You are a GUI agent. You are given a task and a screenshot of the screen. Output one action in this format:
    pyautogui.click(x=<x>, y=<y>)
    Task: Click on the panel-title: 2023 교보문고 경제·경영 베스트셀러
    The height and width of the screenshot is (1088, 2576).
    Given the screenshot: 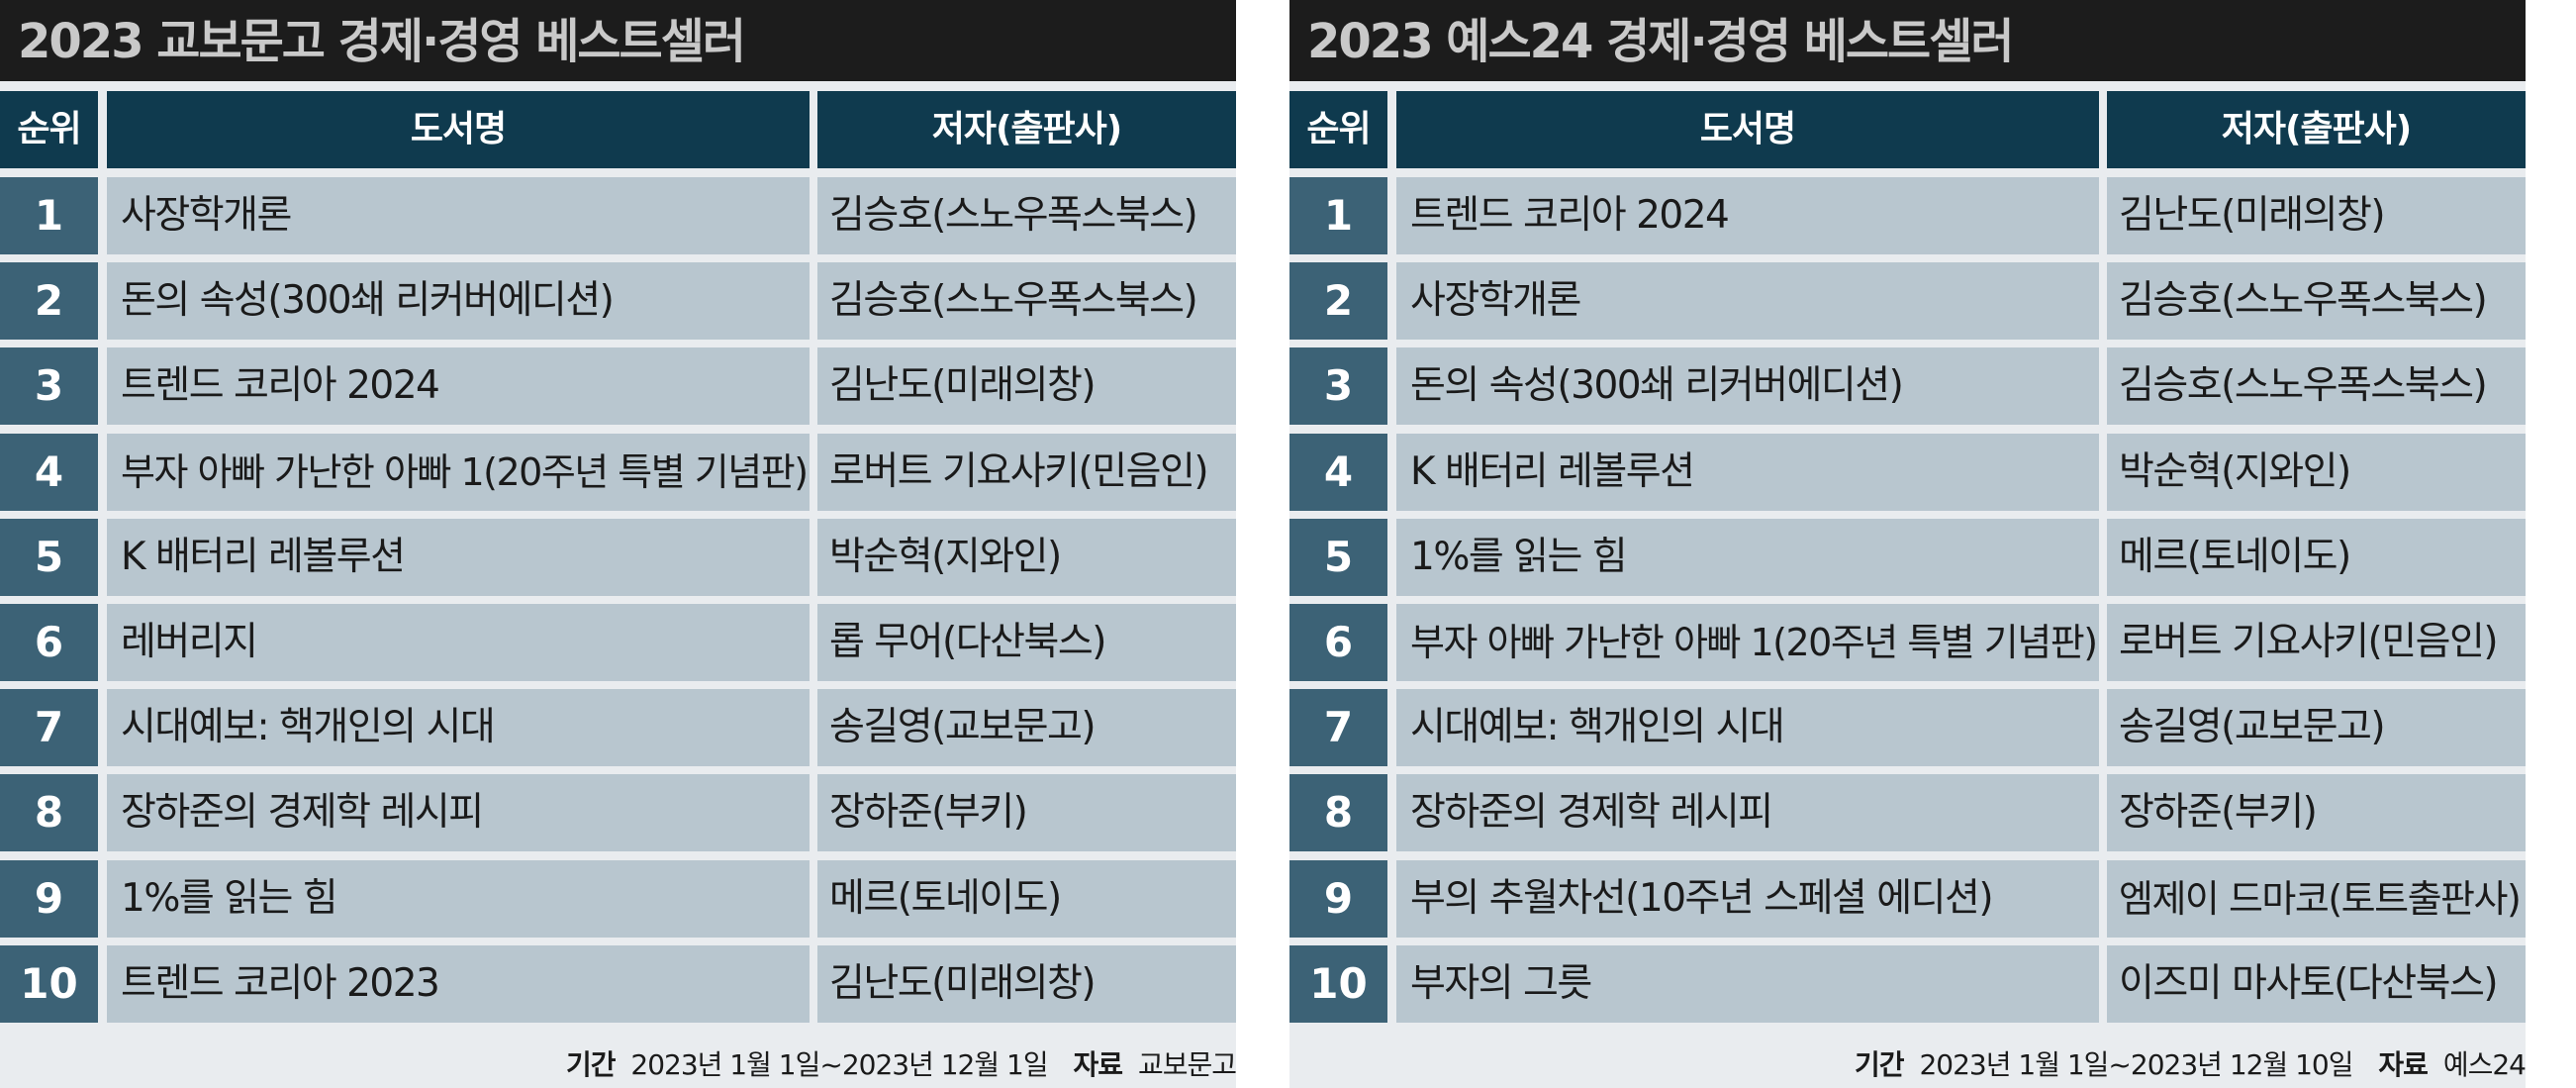 What is the action you would take?
    pyautogui.click(x=618, y=40)
    